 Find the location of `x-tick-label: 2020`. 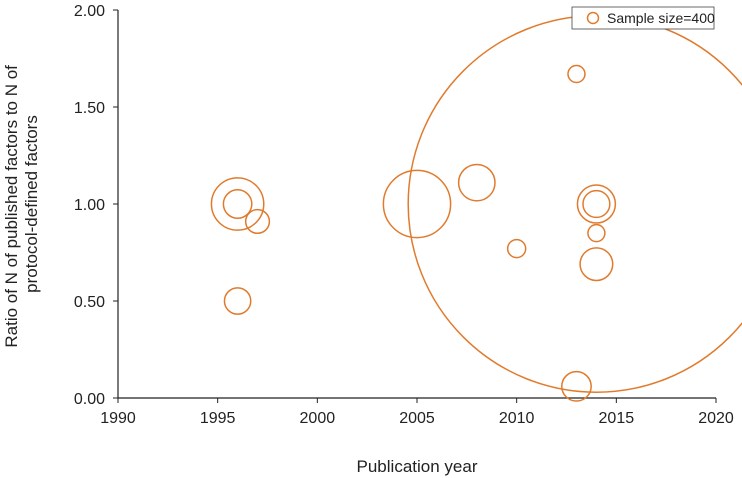

x-tick-label: 2020 is located at coordinates (716, 418).